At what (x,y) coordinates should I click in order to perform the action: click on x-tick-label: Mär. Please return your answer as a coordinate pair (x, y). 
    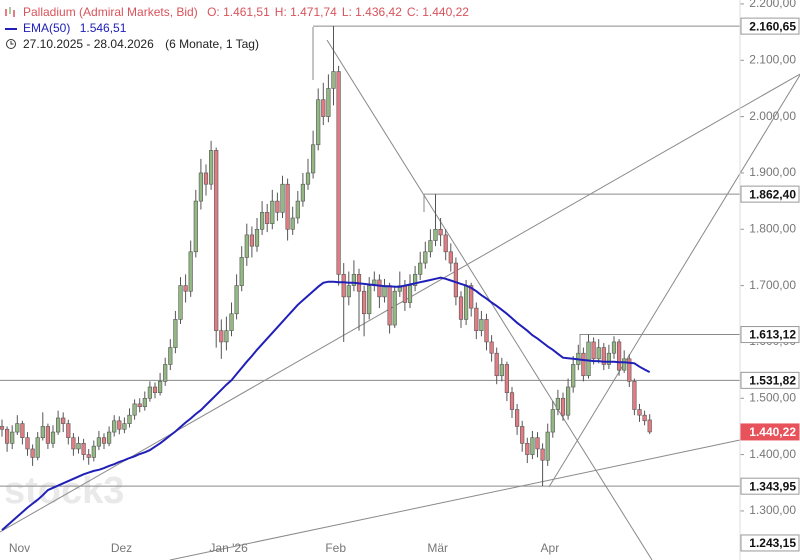
    Looking at the image, I should click on (437, 548).